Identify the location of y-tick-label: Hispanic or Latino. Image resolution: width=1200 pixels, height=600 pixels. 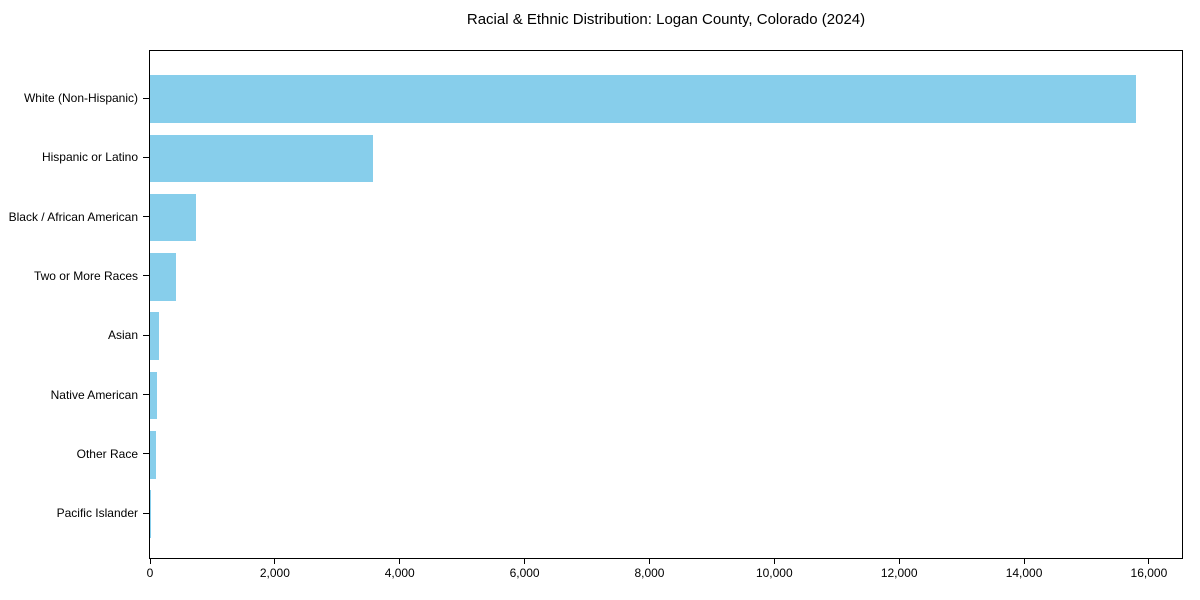
(89, 157).